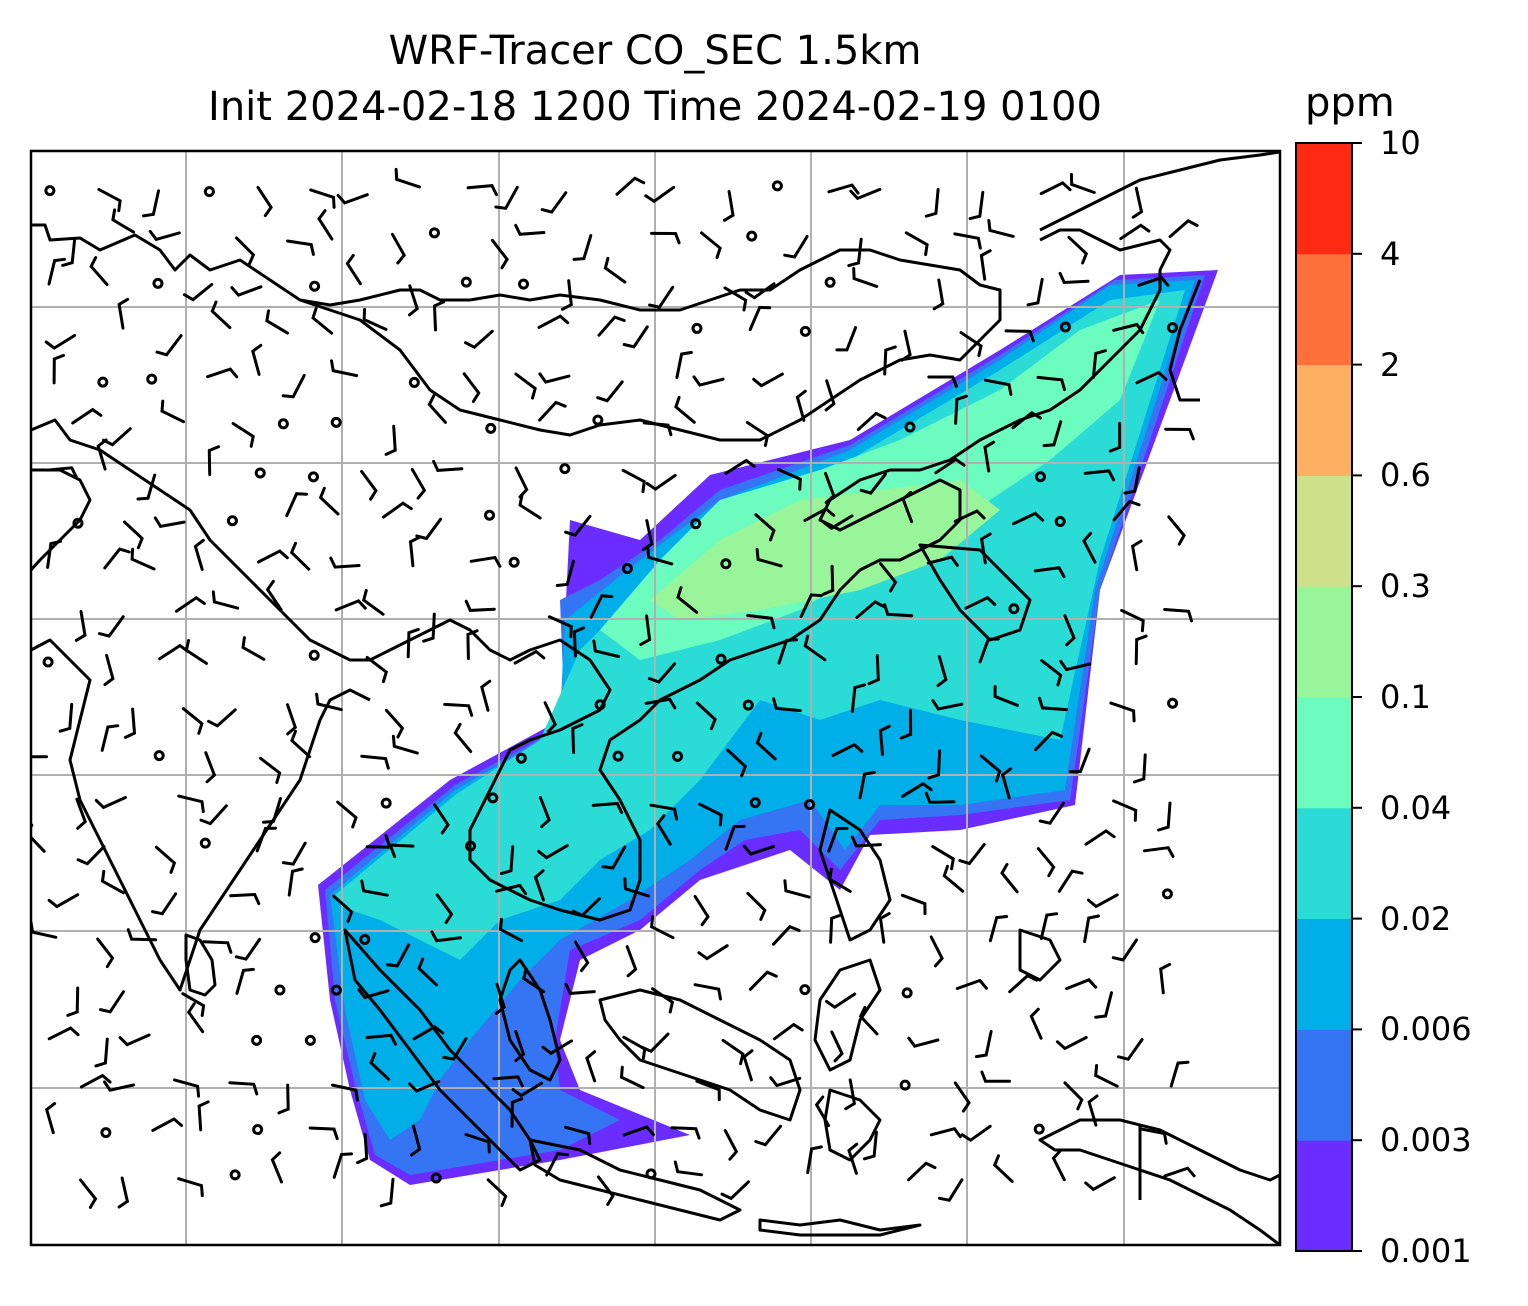 This screenshot has height=1306, width=1528. I want to click on colorbar-tick-label: 0.1, so click(1405, 697).